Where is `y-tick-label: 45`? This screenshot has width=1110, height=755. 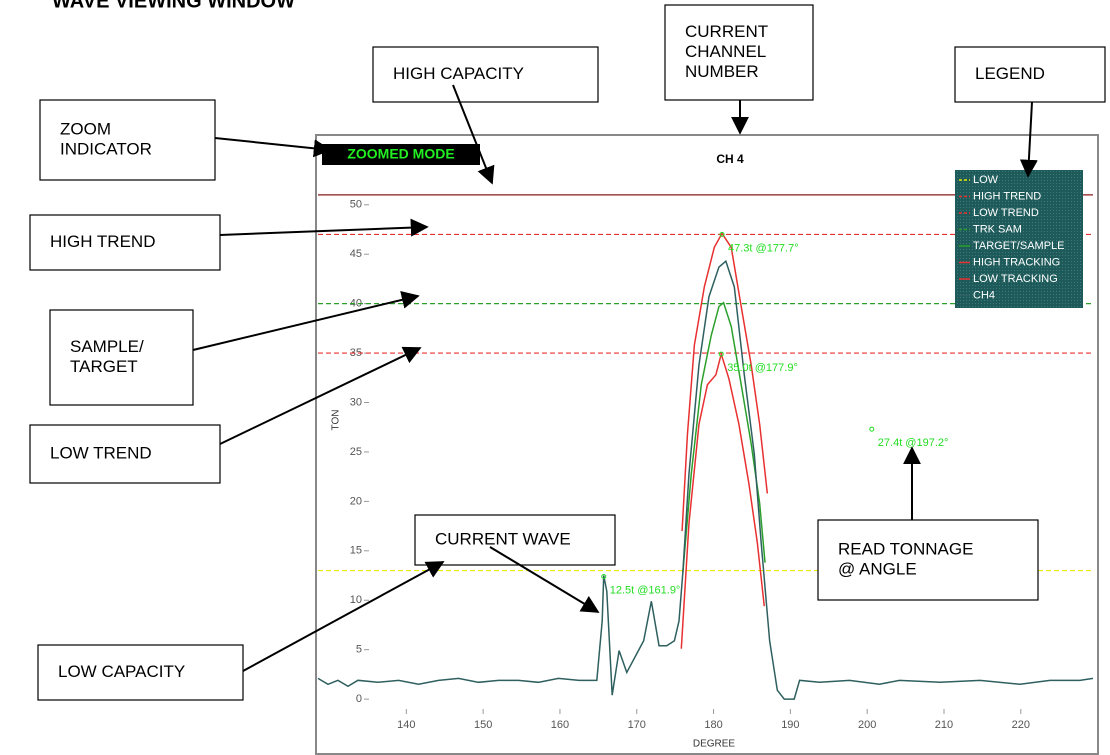
y-tick-label: 45 is located at coordinates (356, 254).